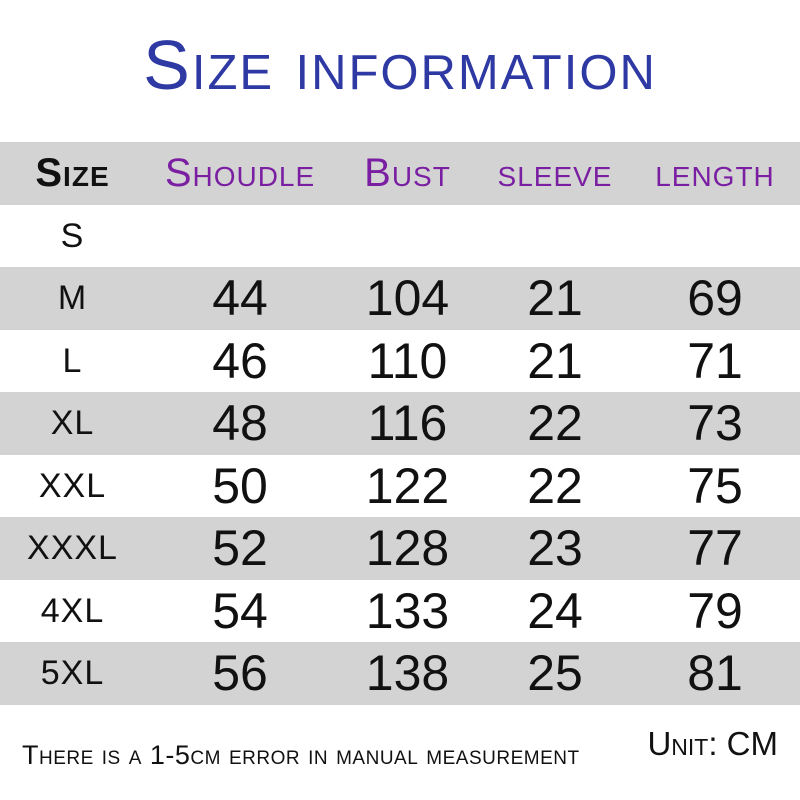 The height and width of the screenshot is (800, 800). Describe the element at coordinates (72, 610) in the screenshot. I see `size-label: 4XL` at that location.